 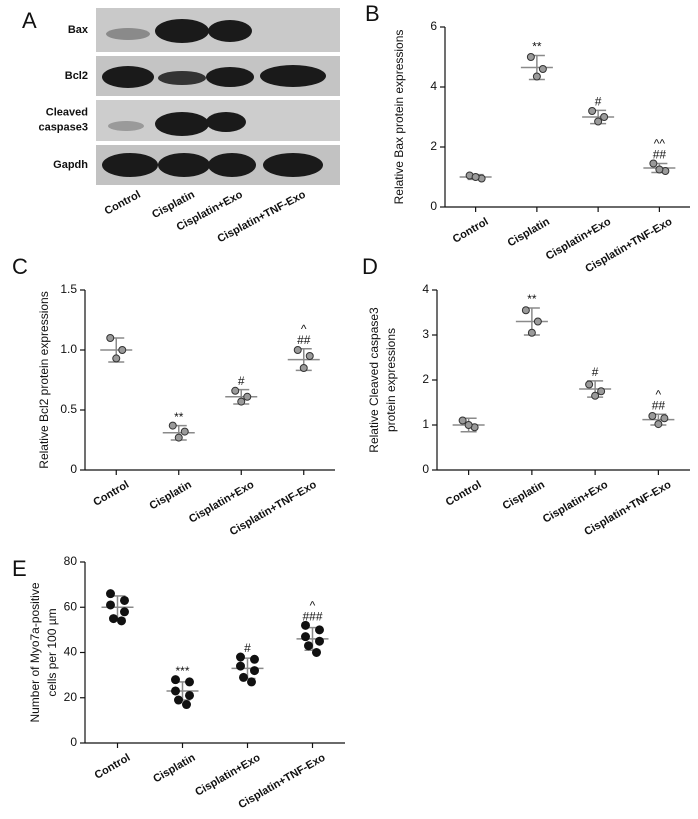 I want to click on y-tick-label: 1.0, so click(x=68, y=349).